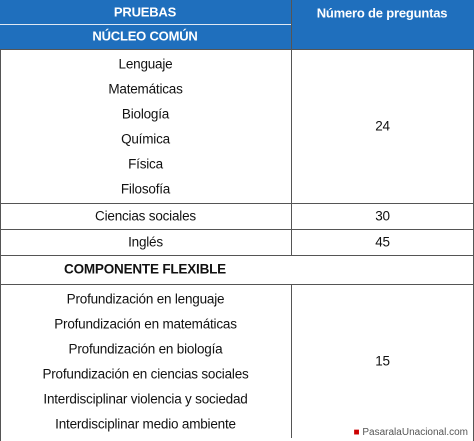 This screenshot has height=441, width=474. What do you see at coordinates (145, 63) in the screenshot?
I see `test-name: Lenguaje` at bounding box center [145, 63].